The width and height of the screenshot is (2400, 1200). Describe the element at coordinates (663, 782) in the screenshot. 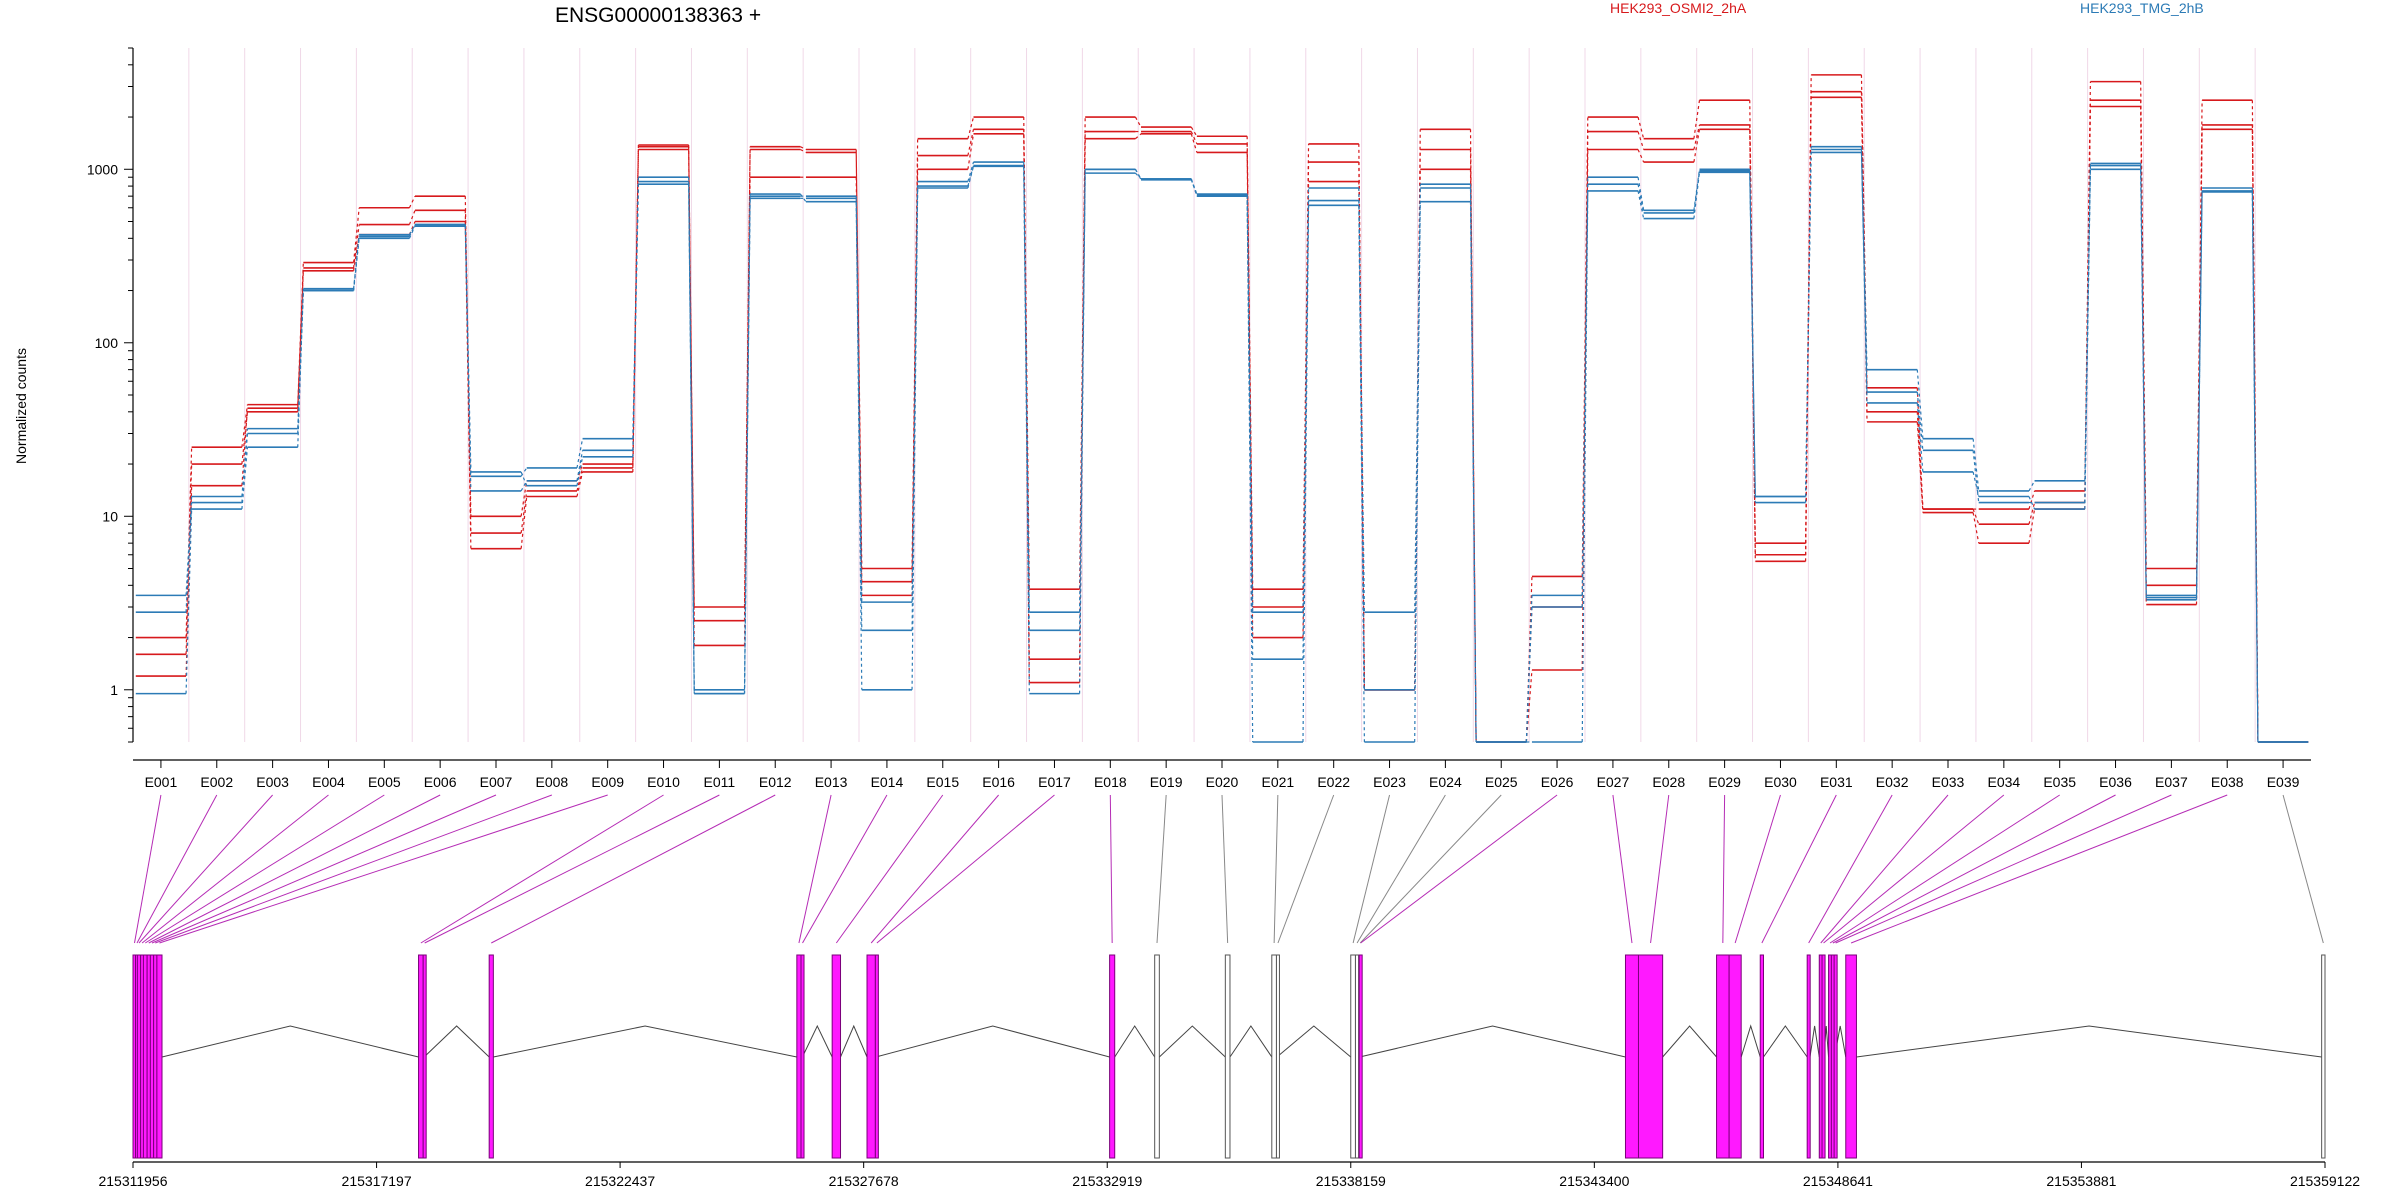

I see `exon-tick-label: E010` at that location.